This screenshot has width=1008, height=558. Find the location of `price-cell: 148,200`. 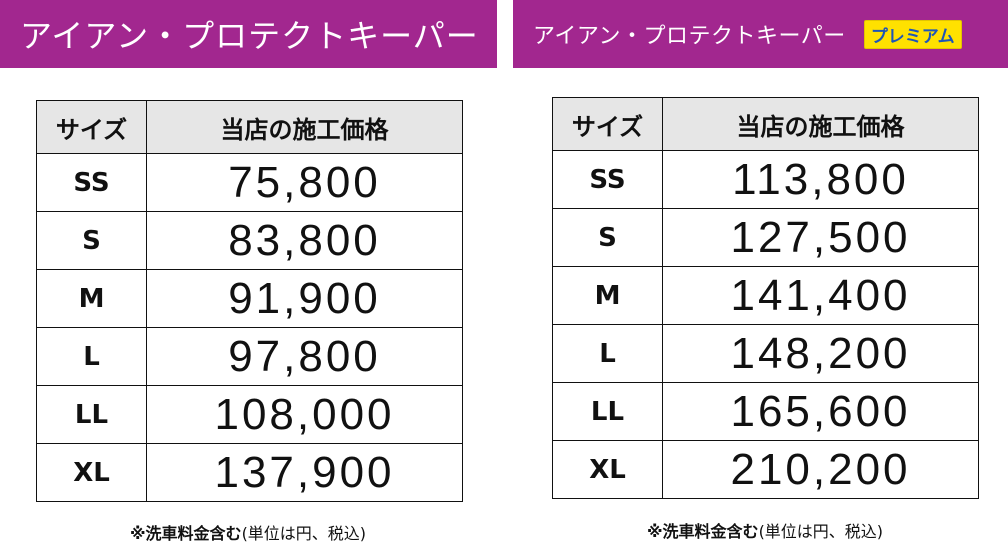

price-cell: 148,200 is located at coordinates (820, 353).